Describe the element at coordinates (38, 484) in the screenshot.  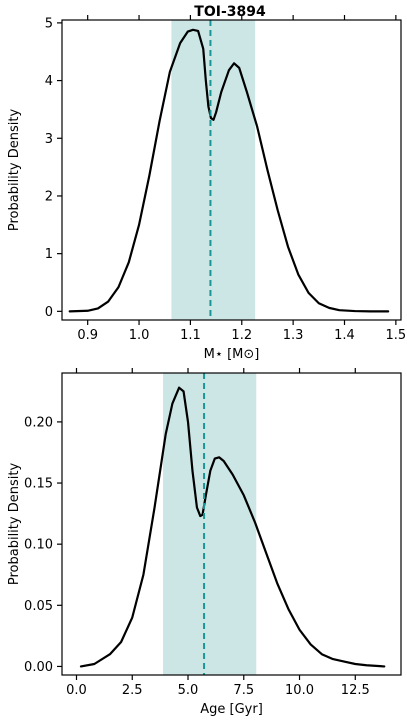
I see `y-tick-label: 0.15` at that location.